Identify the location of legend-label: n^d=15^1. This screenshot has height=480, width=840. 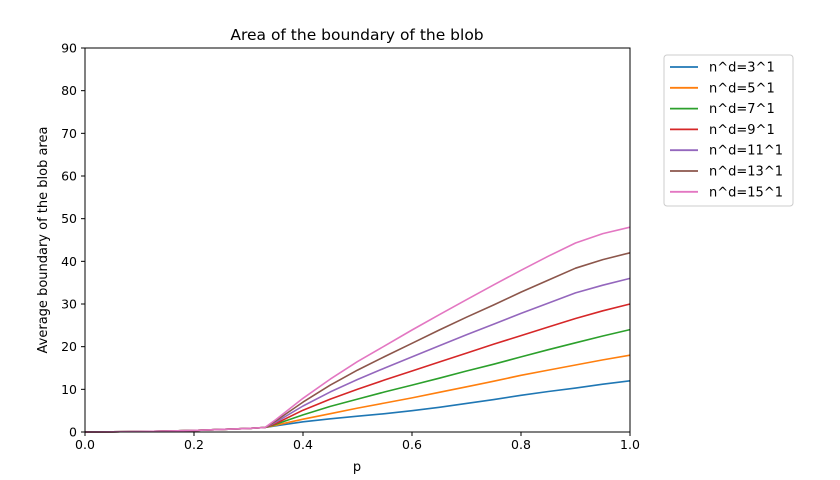
(746, 192).